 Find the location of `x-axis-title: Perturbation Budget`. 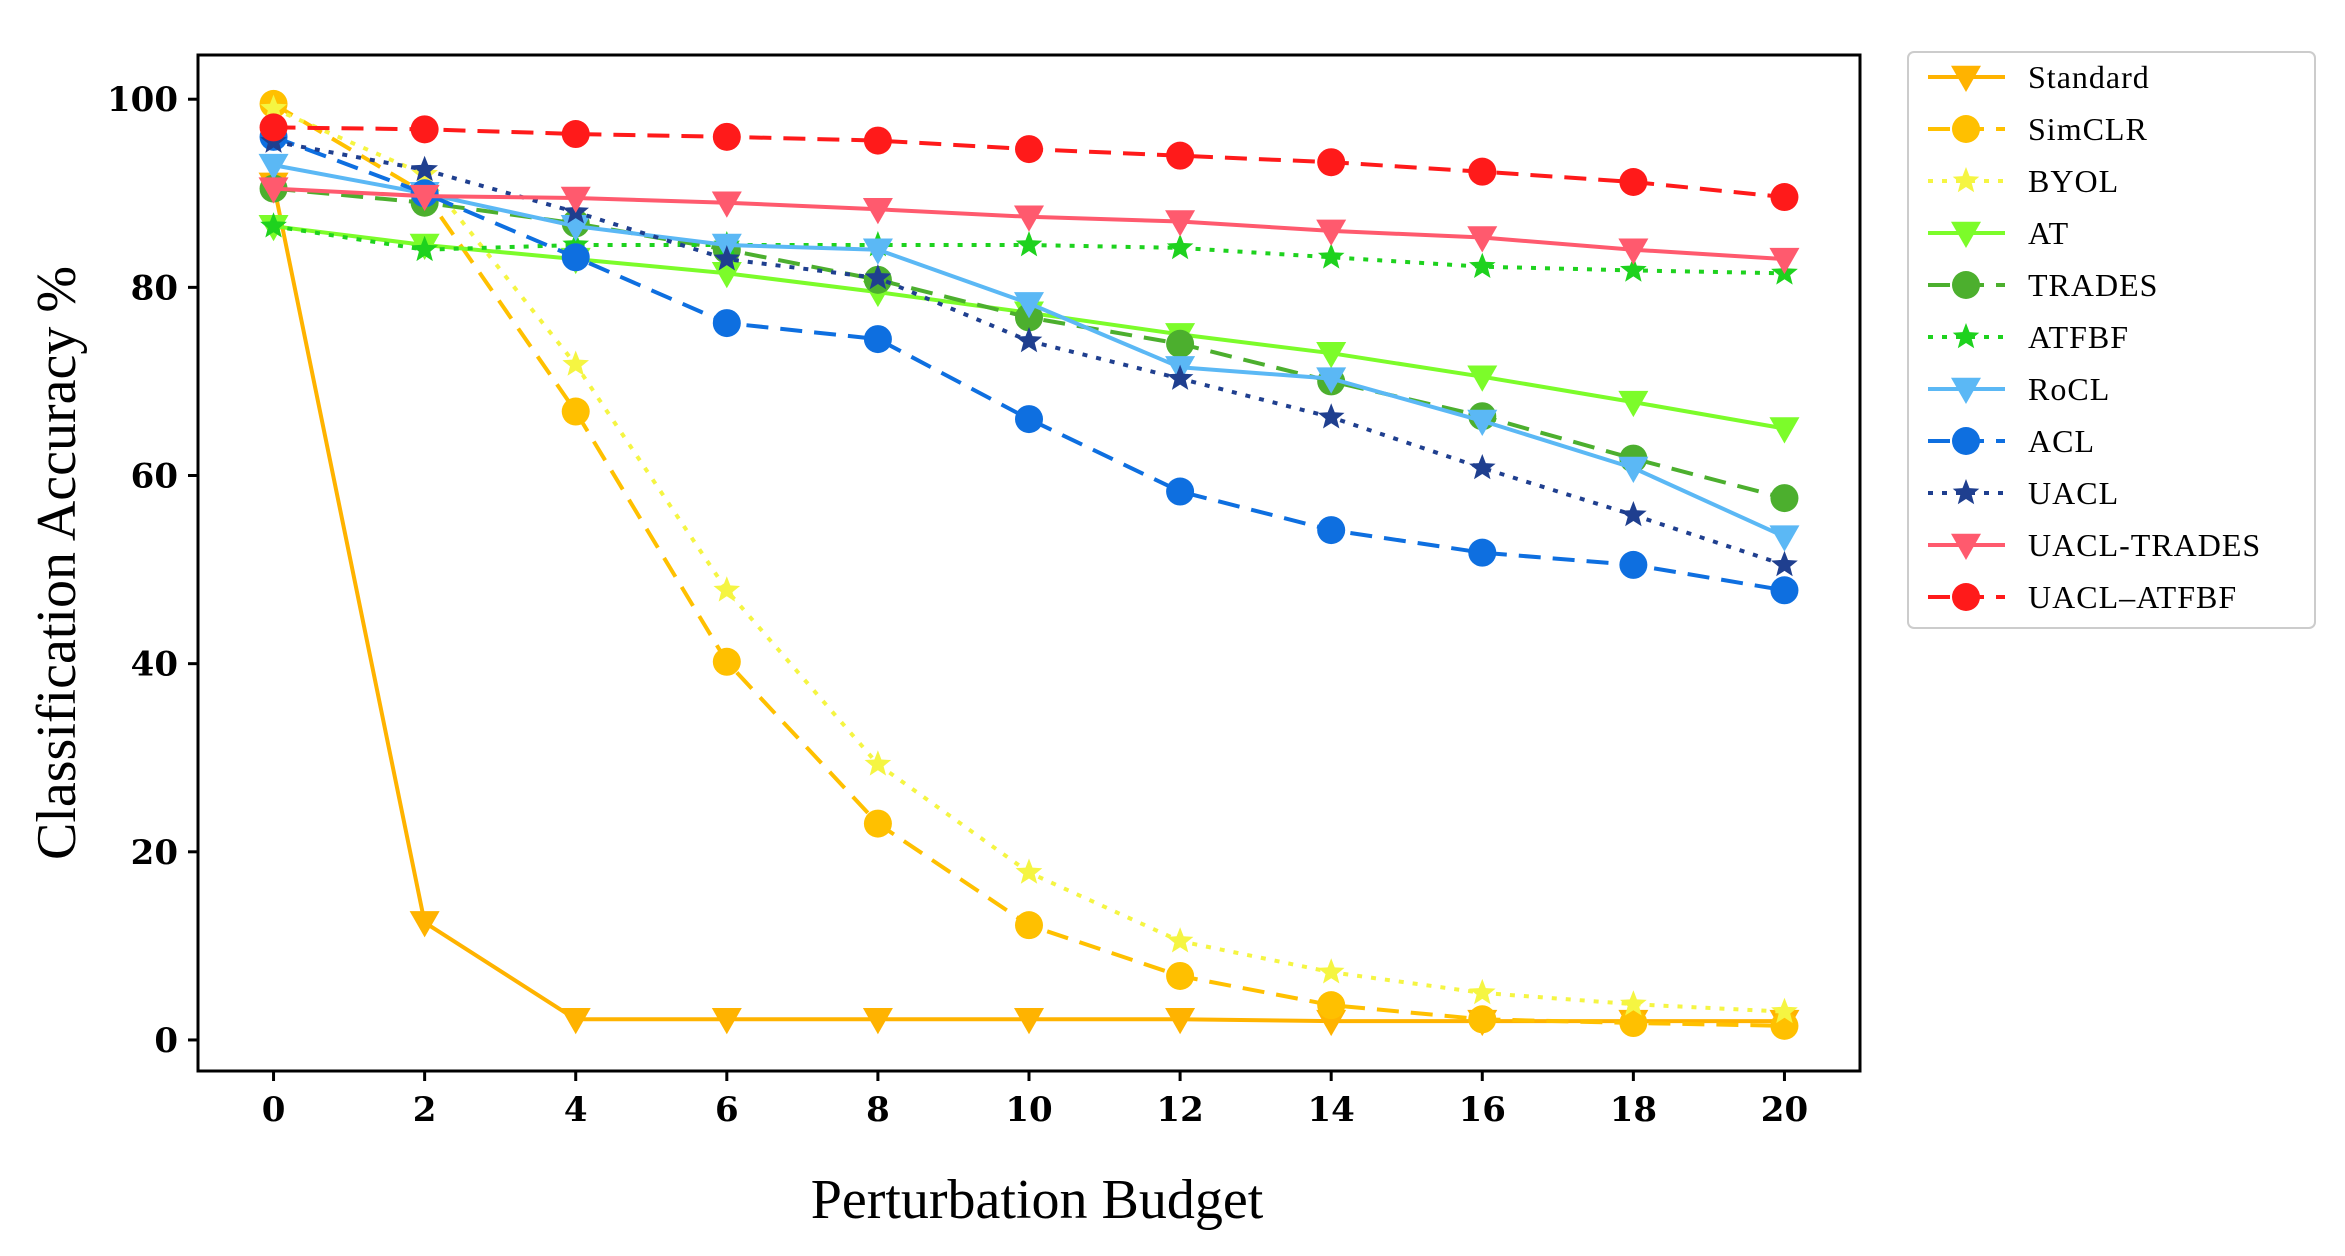

x-axis-title: Perturbation Budget is located at coordinates (1037, 1200).